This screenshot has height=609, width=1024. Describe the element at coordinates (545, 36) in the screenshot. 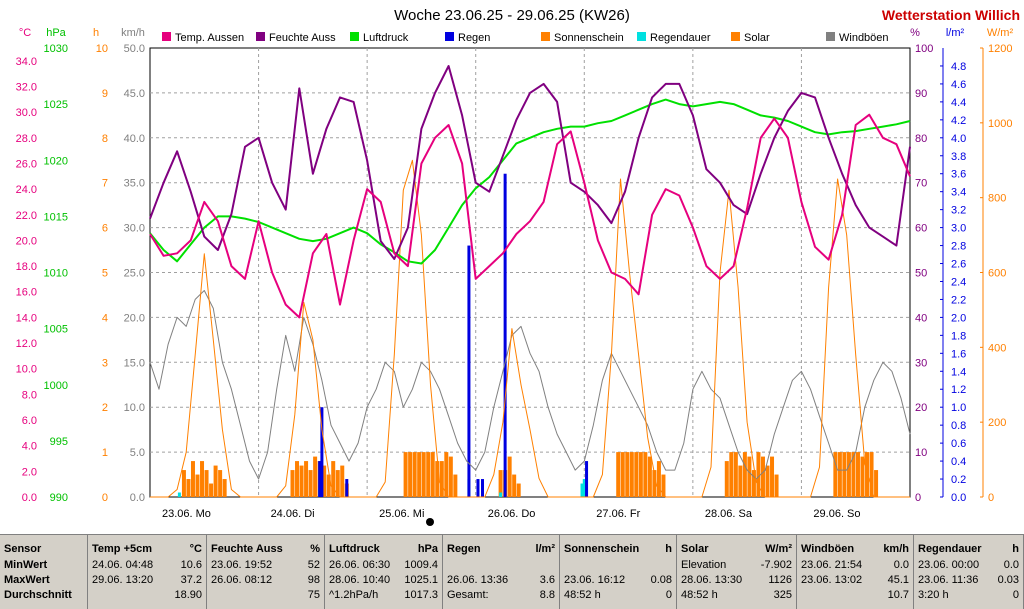

I see `legend-swatch` at that location.